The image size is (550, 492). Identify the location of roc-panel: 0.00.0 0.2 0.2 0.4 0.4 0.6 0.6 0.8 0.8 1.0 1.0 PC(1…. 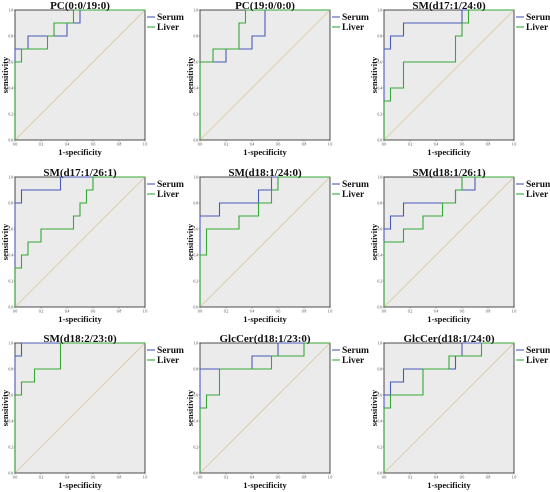
(277, 78).